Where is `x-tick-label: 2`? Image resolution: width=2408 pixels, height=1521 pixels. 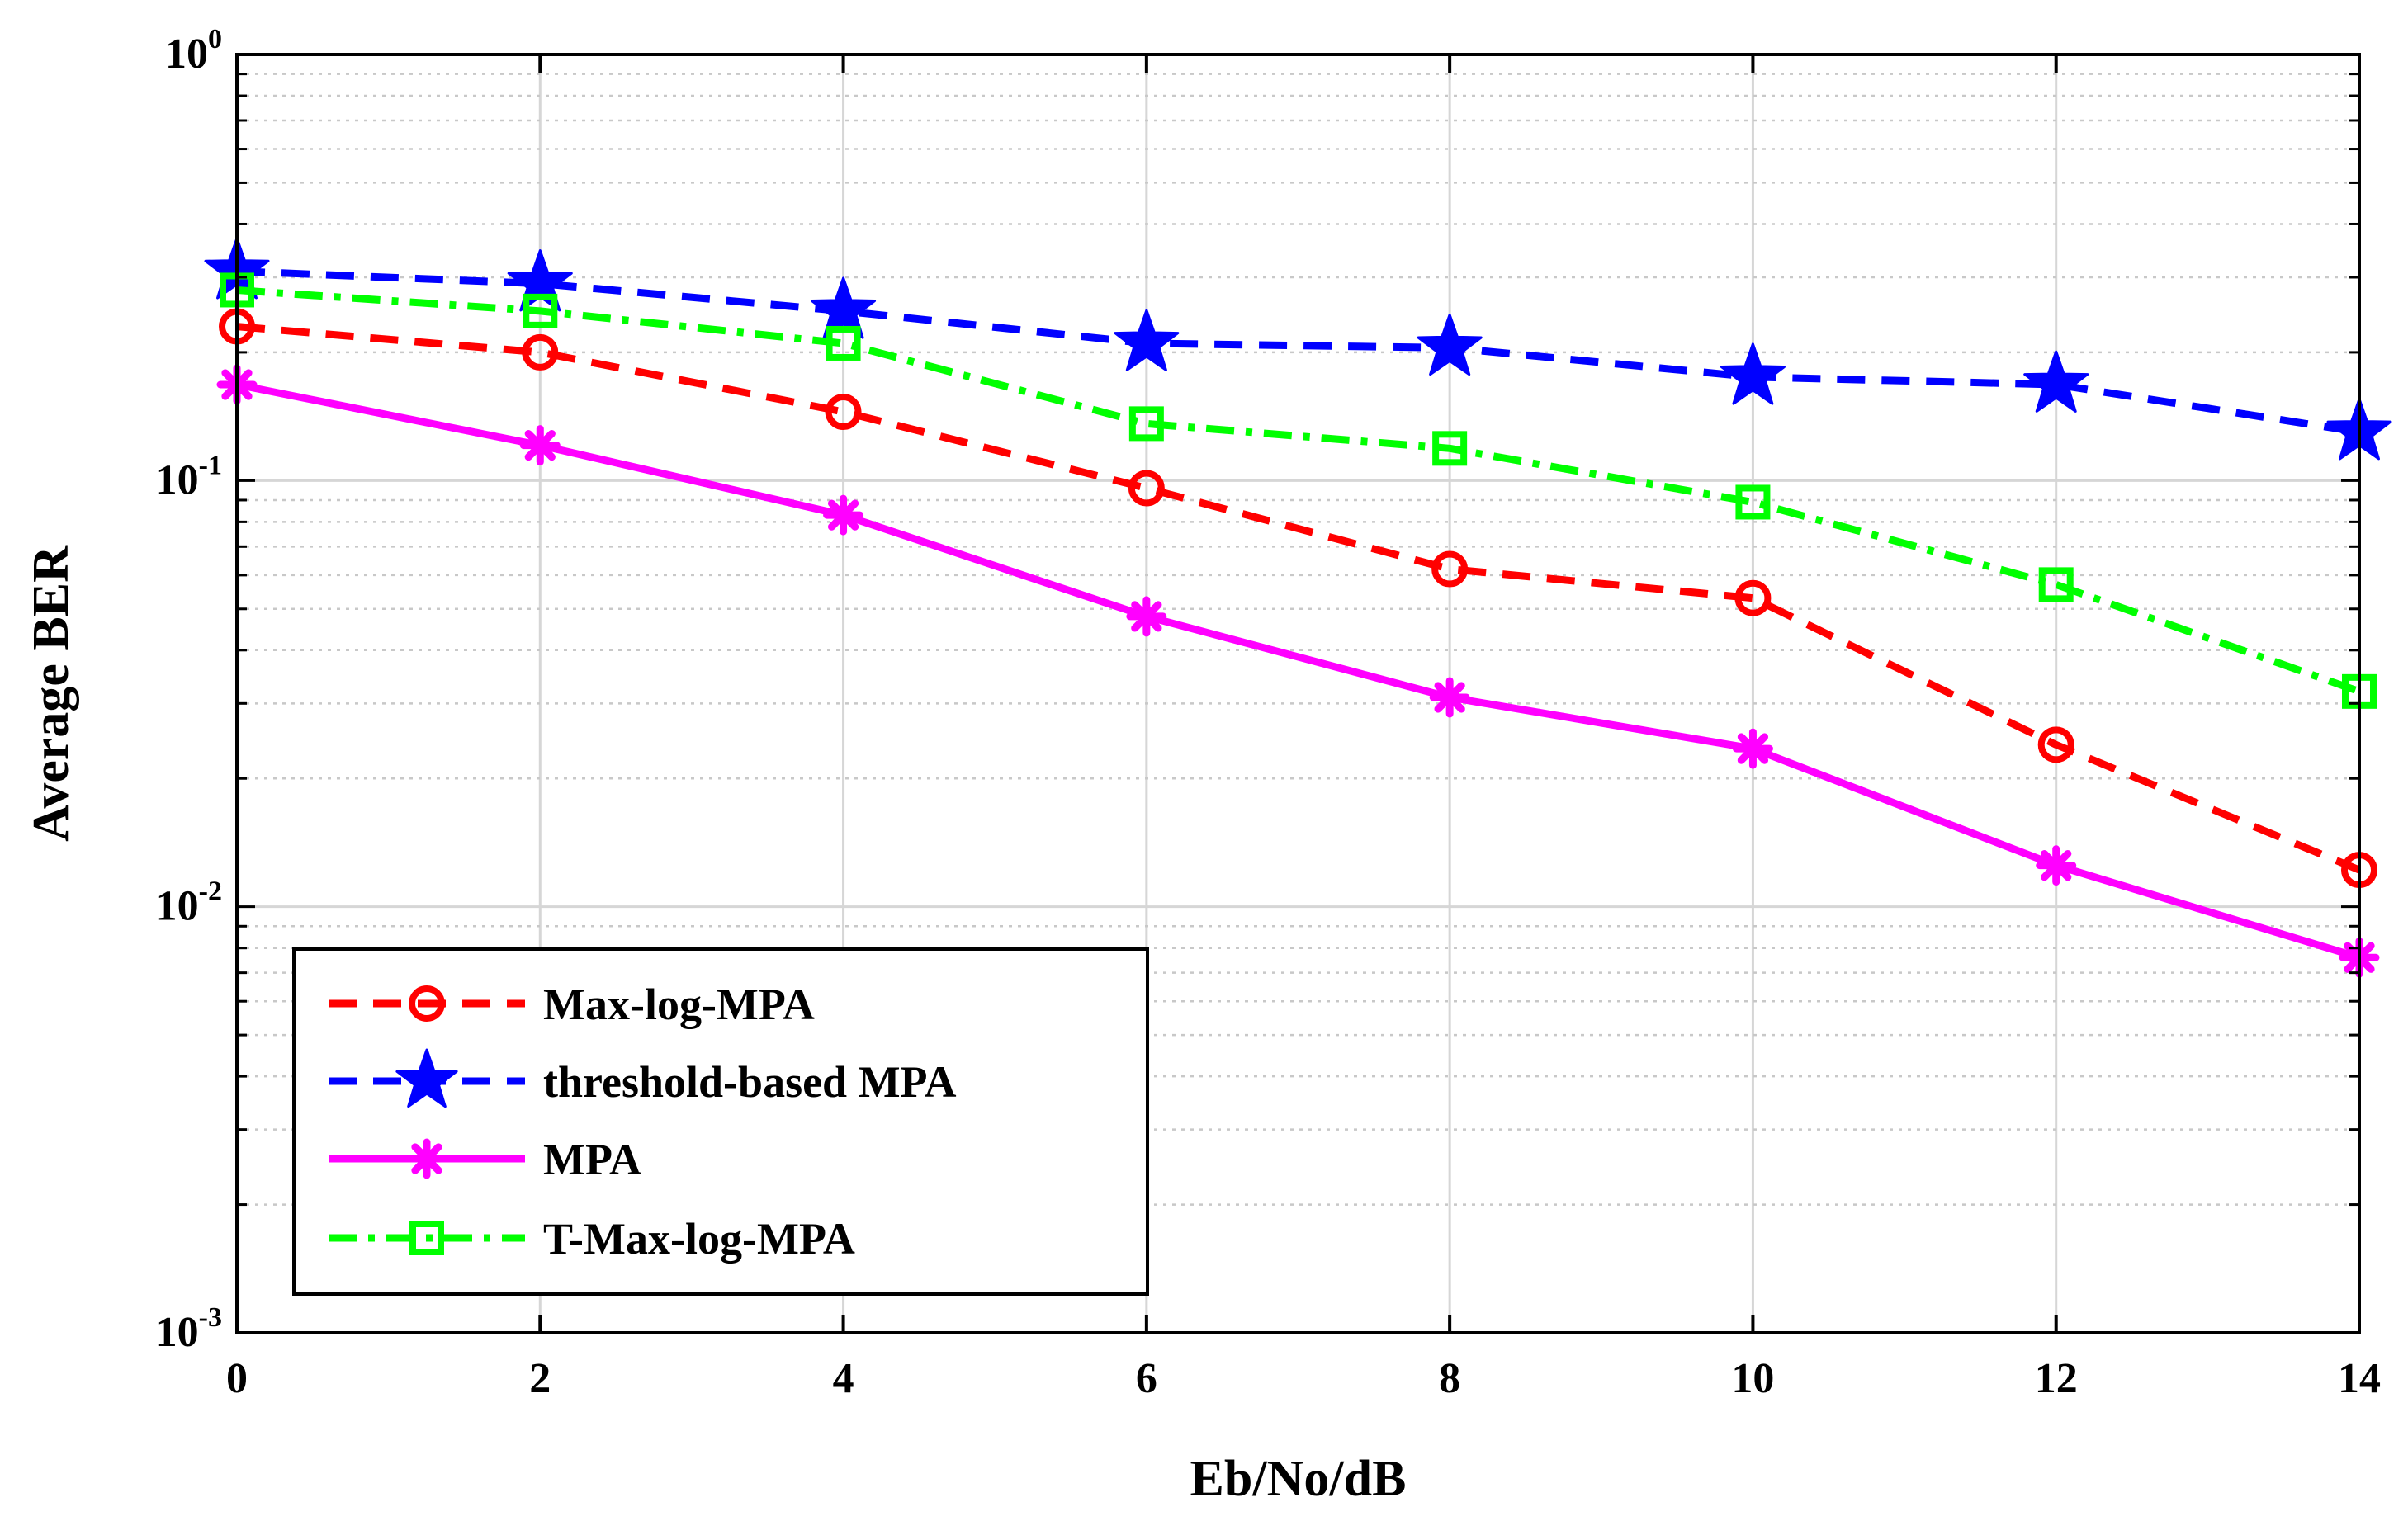
x-tick-label: 2 is located at coordinates (540, 1378).